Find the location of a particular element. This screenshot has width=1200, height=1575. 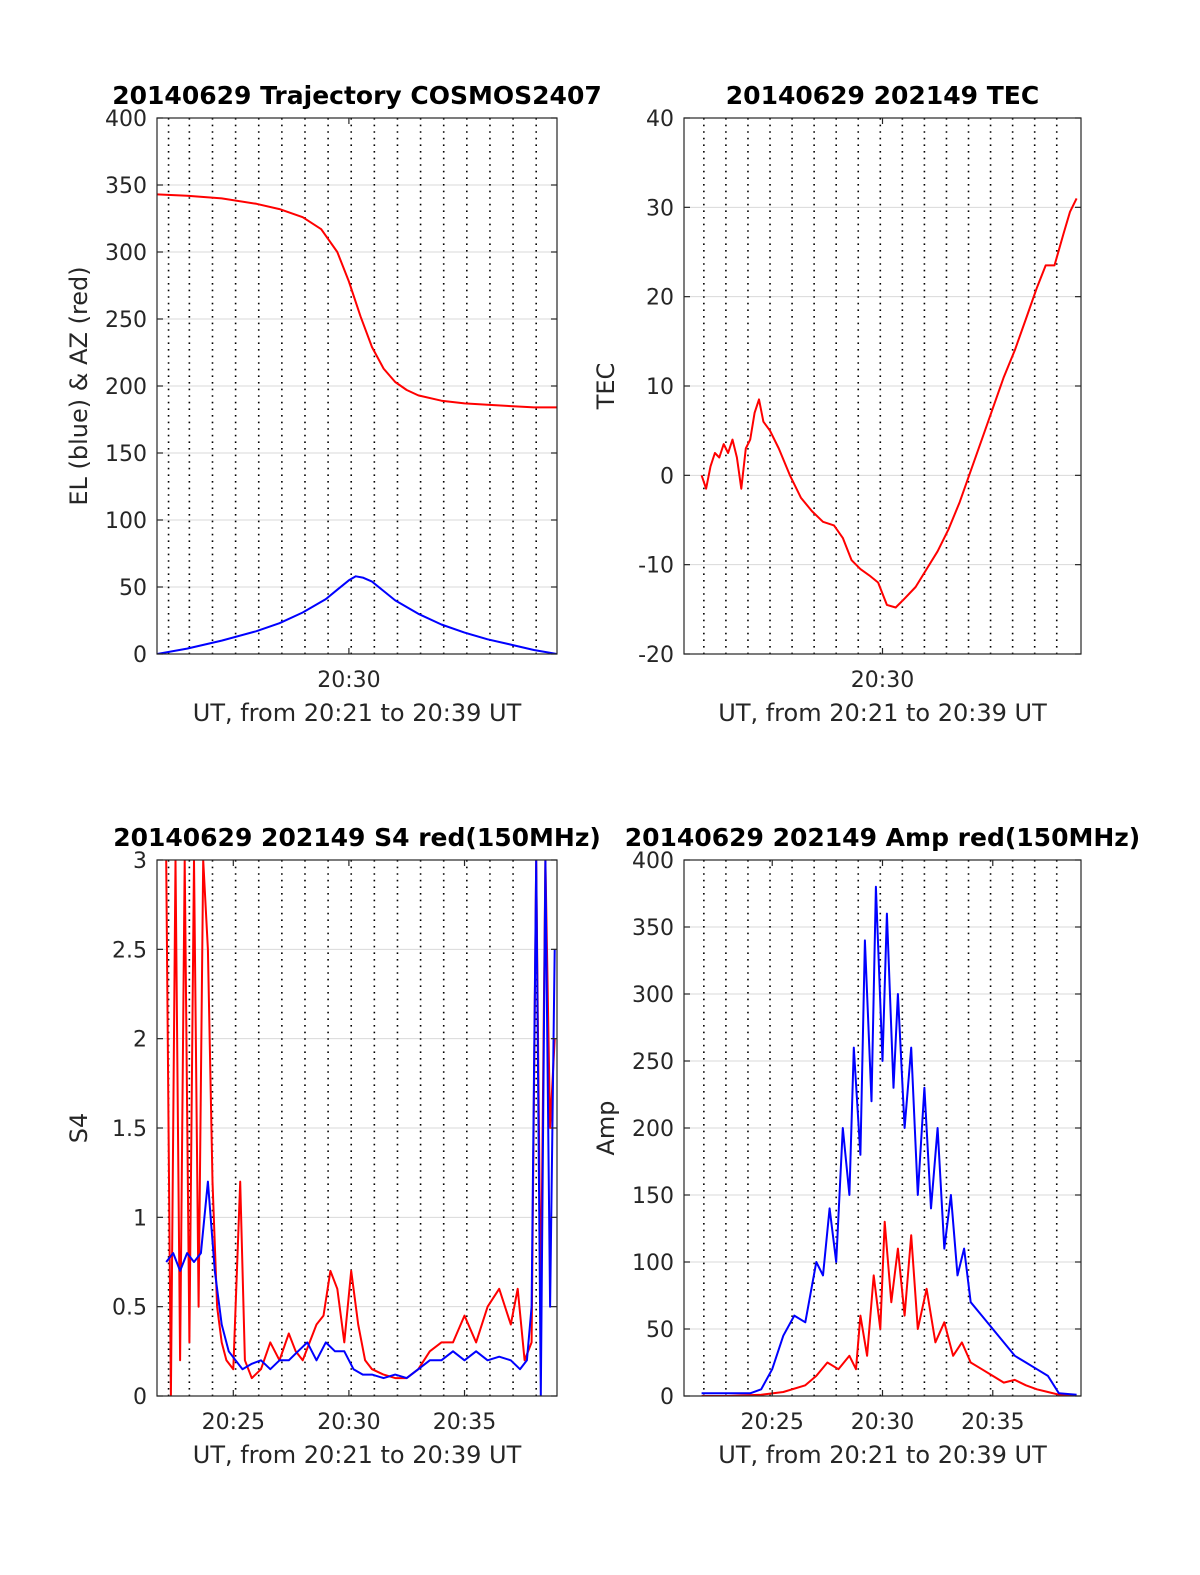

chart-title: 20140629 202149 S4 red(150MHz) is located at coordinates (357, 837).